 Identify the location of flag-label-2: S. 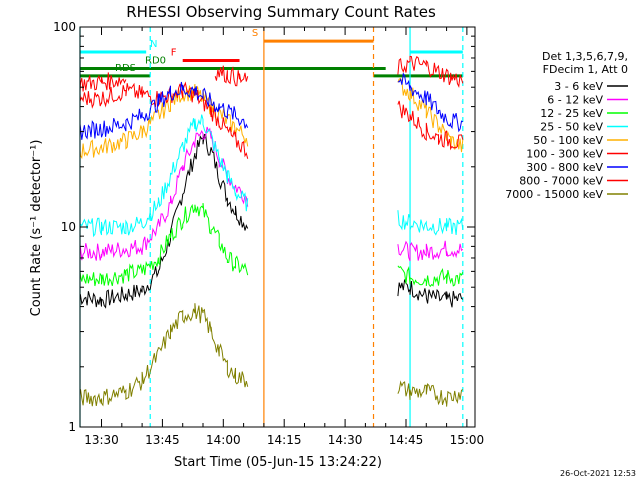
(255, 33).